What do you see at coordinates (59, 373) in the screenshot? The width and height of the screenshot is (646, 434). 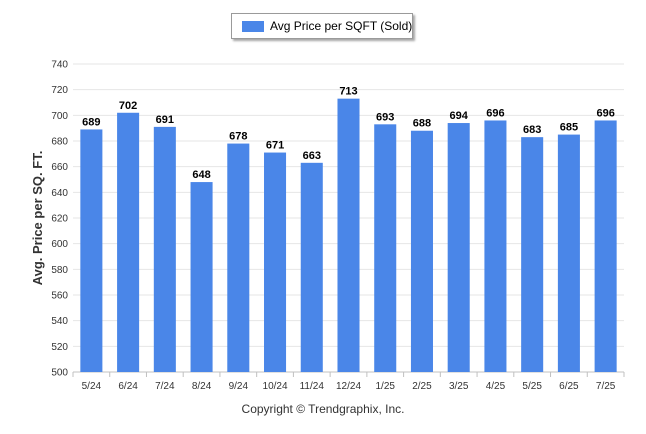 I see `y-tick-label: 500` at bounding box center [59, 373].